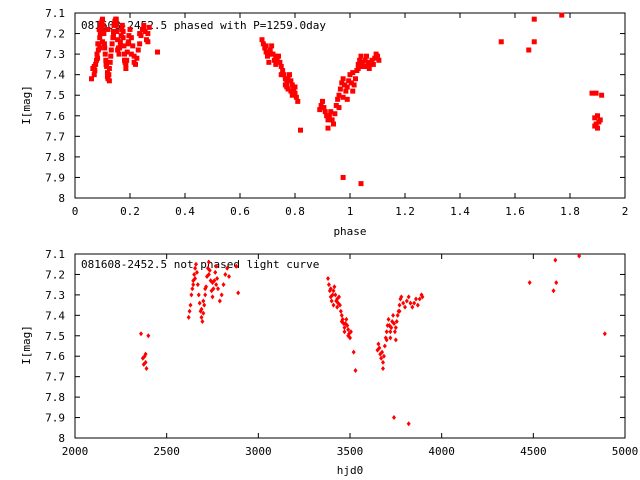 The width and height of the screenshot is (640, 480). I want to click on light-curve-y-tick-label: 8, so click(61, 438).